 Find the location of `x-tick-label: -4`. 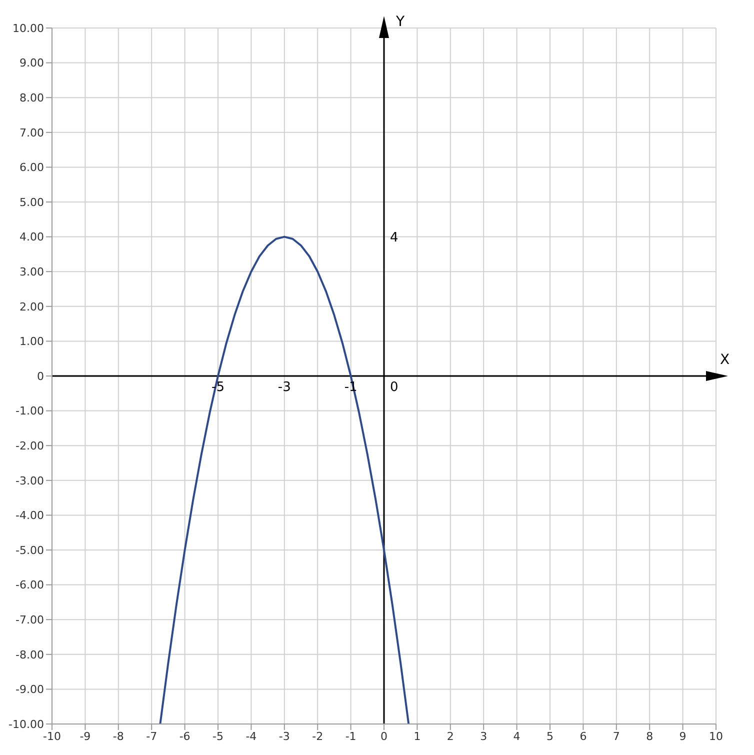

x-tick-label: -4 is located at coordinates (251, 736).